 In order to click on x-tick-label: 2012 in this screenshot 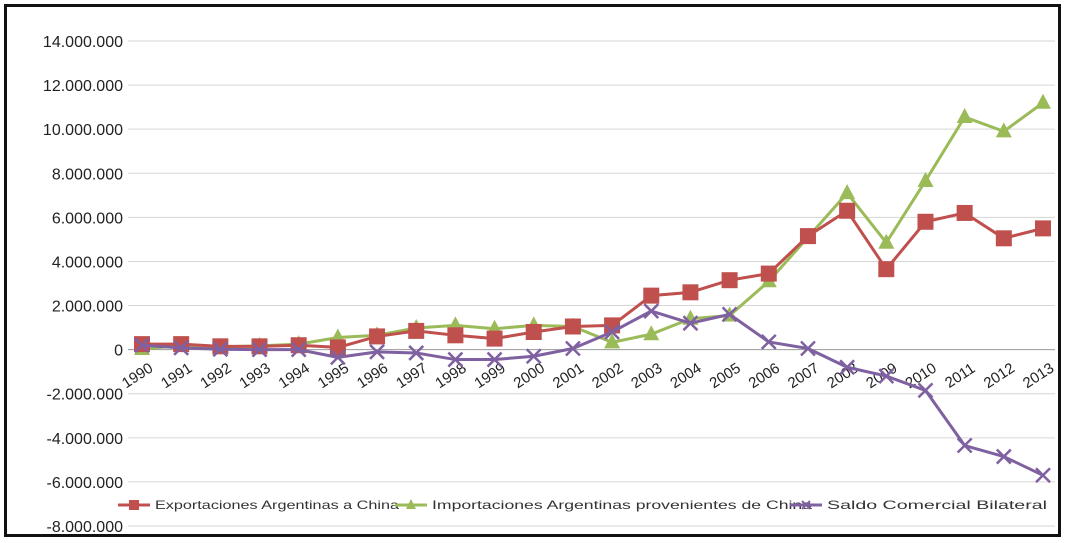, I will do `click(999, 376)`.